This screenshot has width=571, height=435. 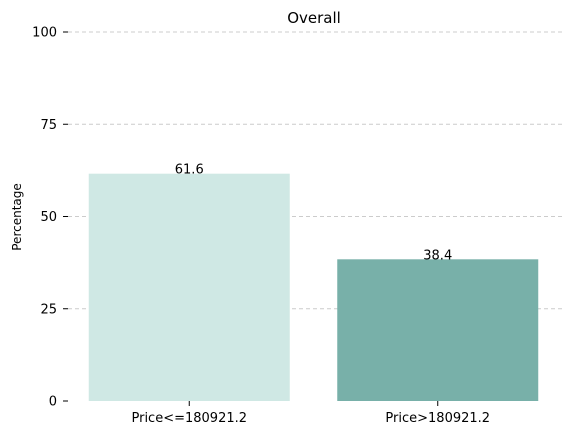 What do you see at coordinates (189, 170) in the screenshot?
I see `bar-value-label: 61.6` at bounding box center [189, 170].